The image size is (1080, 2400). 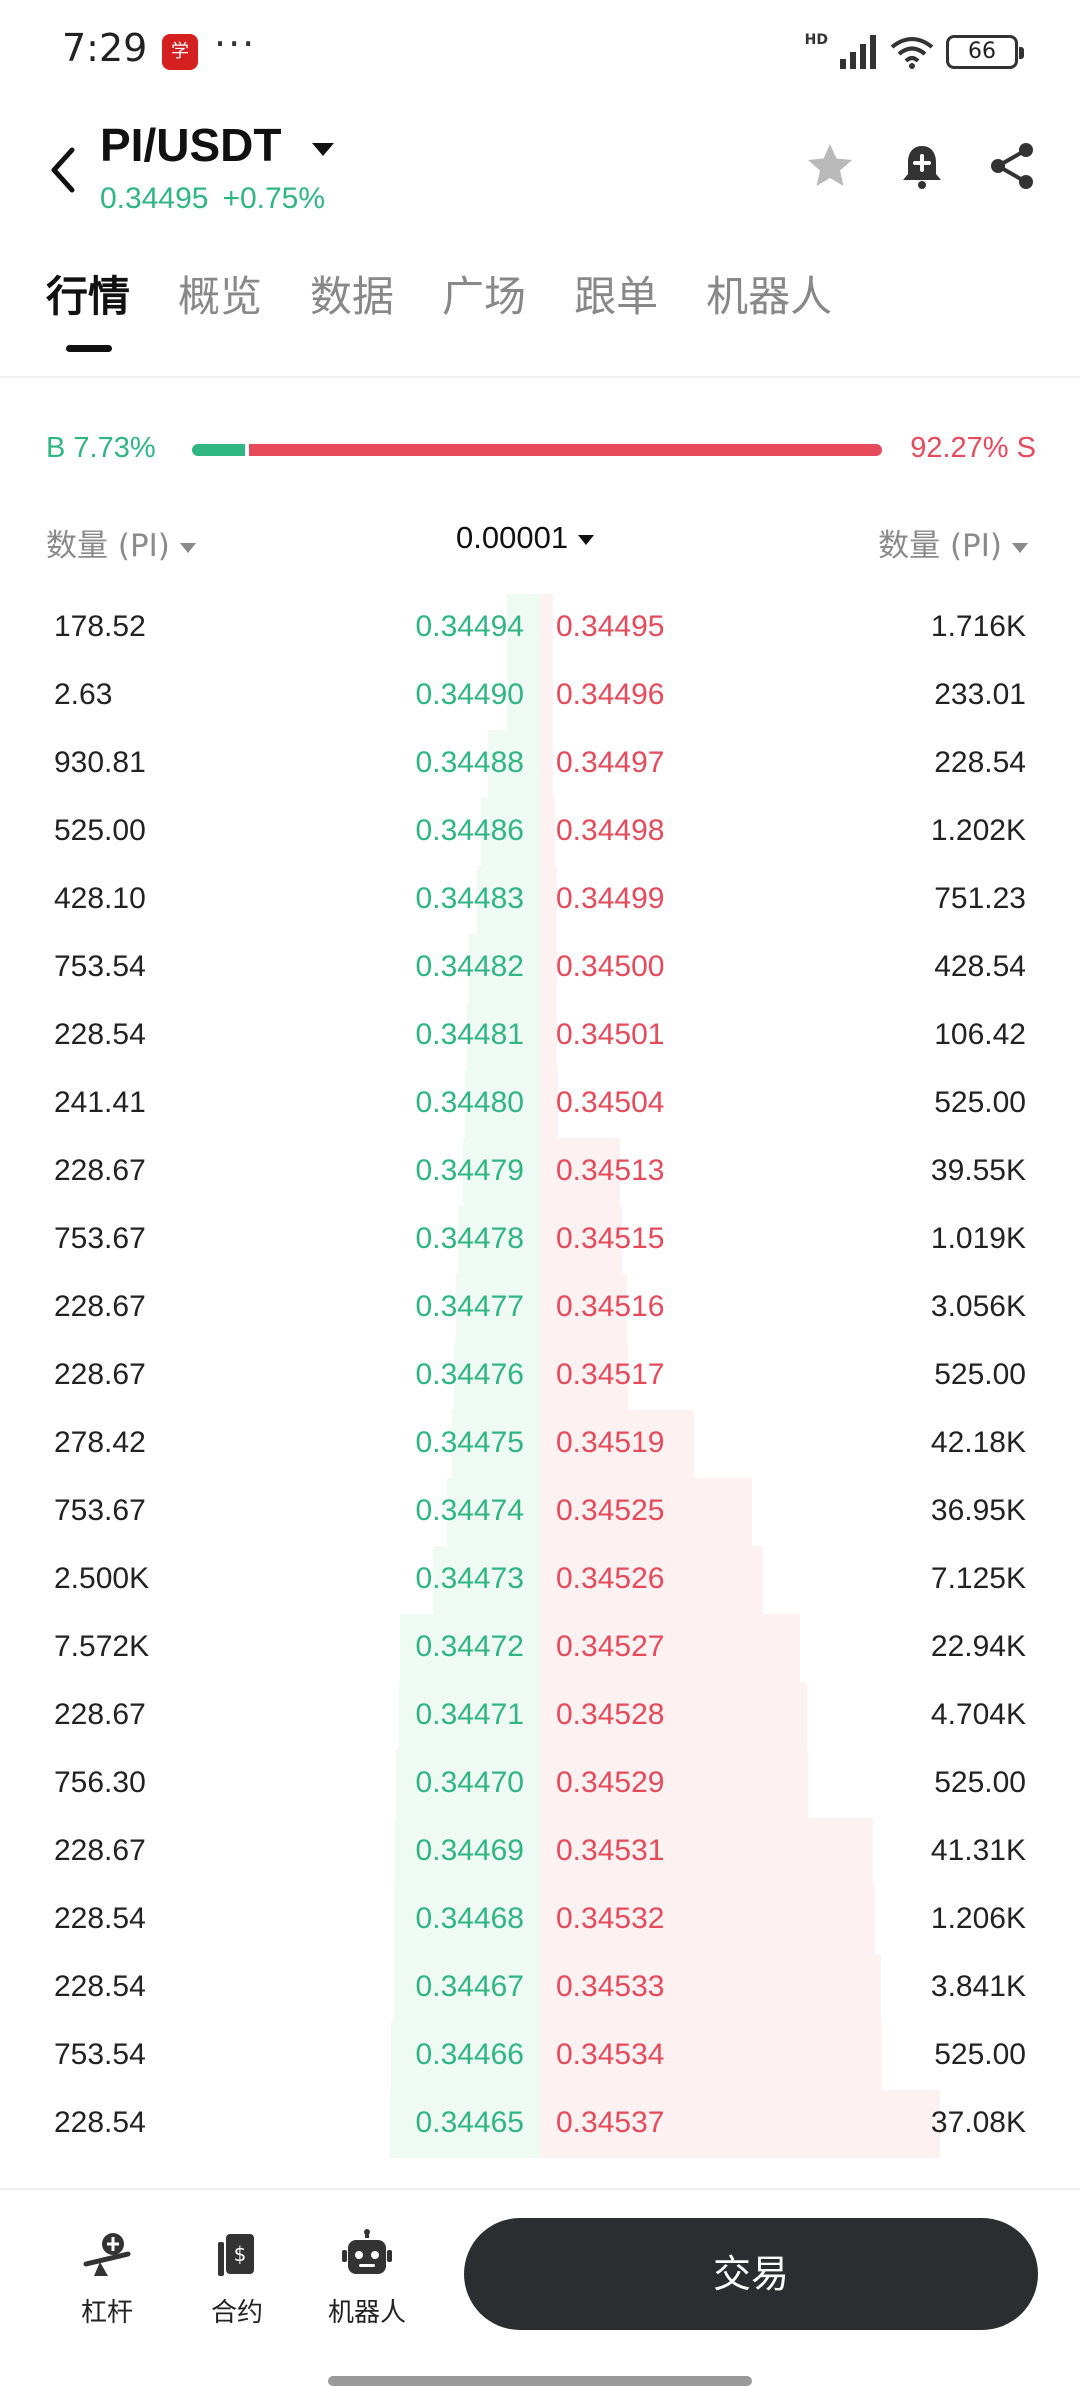 I want to click on order-book-row: 756.30 0.34470 0.34529 525.00, so click(x=540, y=1784).